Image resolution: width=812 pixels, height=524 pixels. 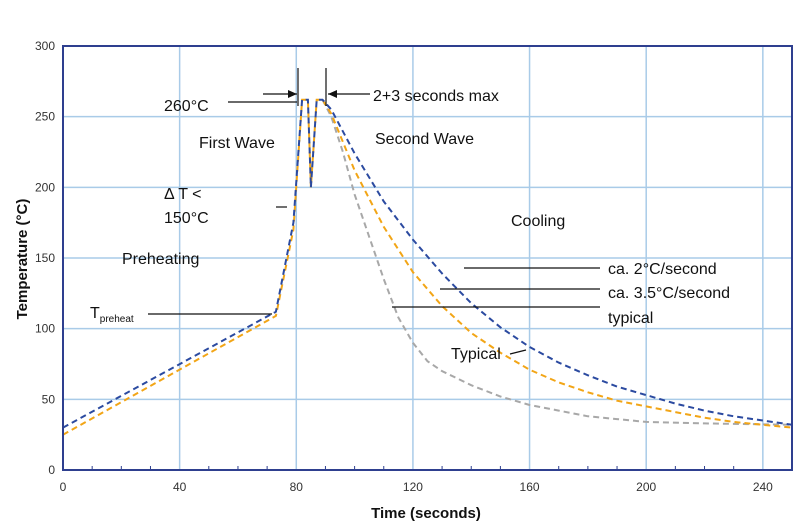 I want to click on t-preheat-main: T, so click(x=95, y=313).